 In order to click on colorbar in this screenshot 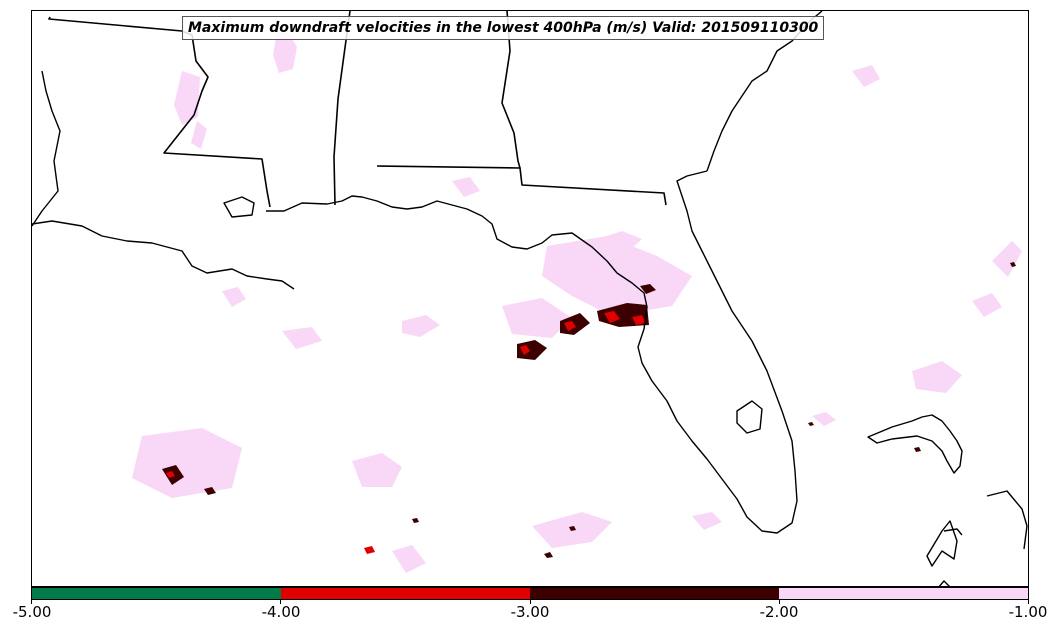, I will do `click(530, 593)`.